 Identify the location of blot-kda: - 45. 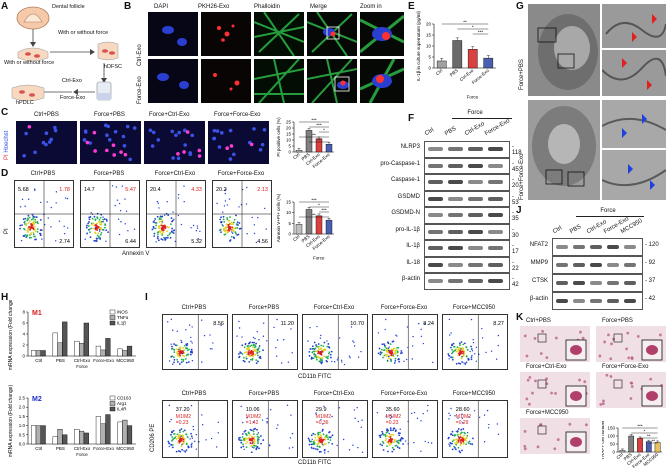
(515, 166).